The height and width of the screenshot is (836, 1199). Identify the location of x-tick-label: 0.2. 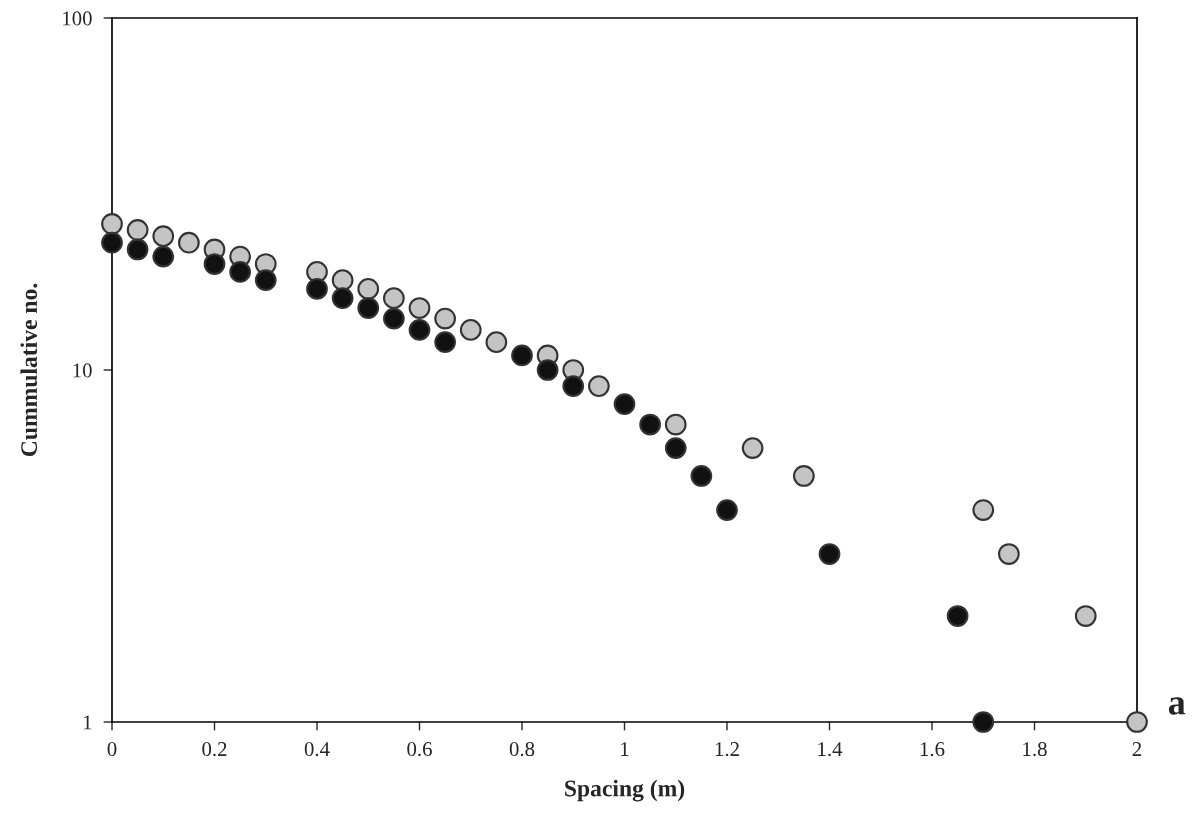
(214, 749).